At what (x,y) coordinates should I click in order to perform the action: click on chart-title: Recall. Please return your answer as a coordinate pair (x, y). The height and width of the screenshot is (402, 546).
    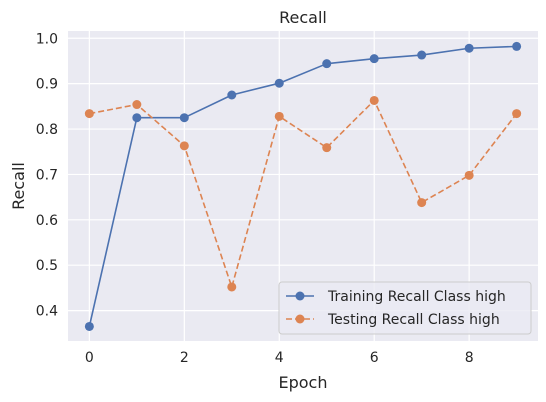
    Looking at the image, I should click on (303, 17).